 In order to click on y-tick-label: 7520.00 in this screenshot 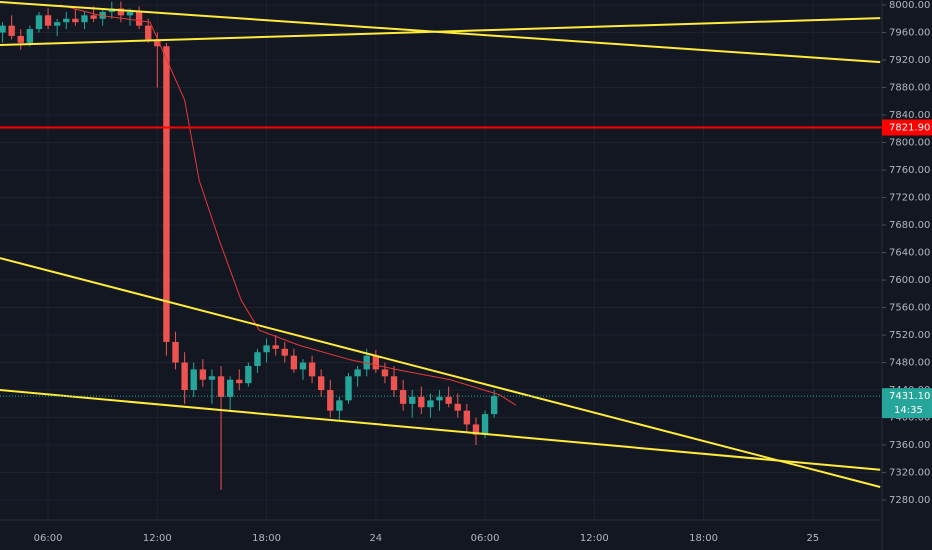, I will do `click(909, 335)`.